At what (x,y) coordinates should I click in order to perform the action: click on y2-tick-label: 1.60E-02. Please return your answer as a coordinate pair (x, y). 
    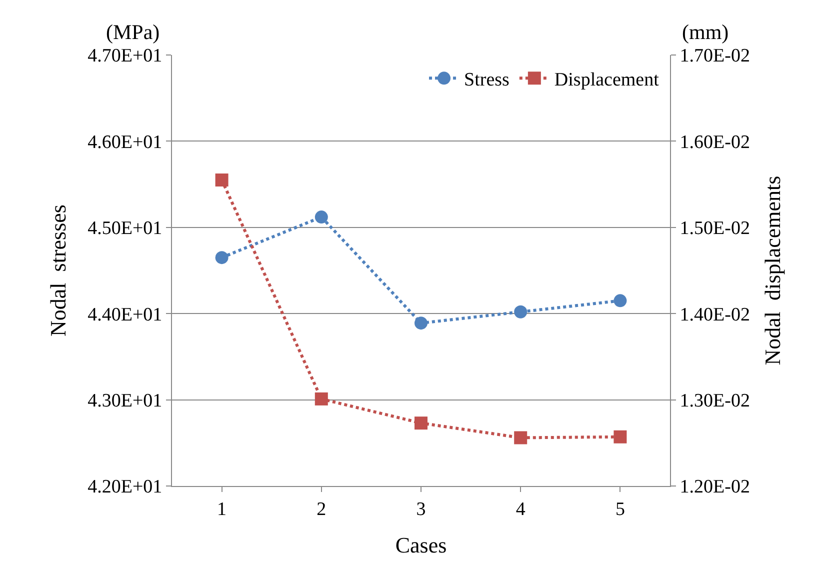
    Looking at the image, I should click on (715, 142).